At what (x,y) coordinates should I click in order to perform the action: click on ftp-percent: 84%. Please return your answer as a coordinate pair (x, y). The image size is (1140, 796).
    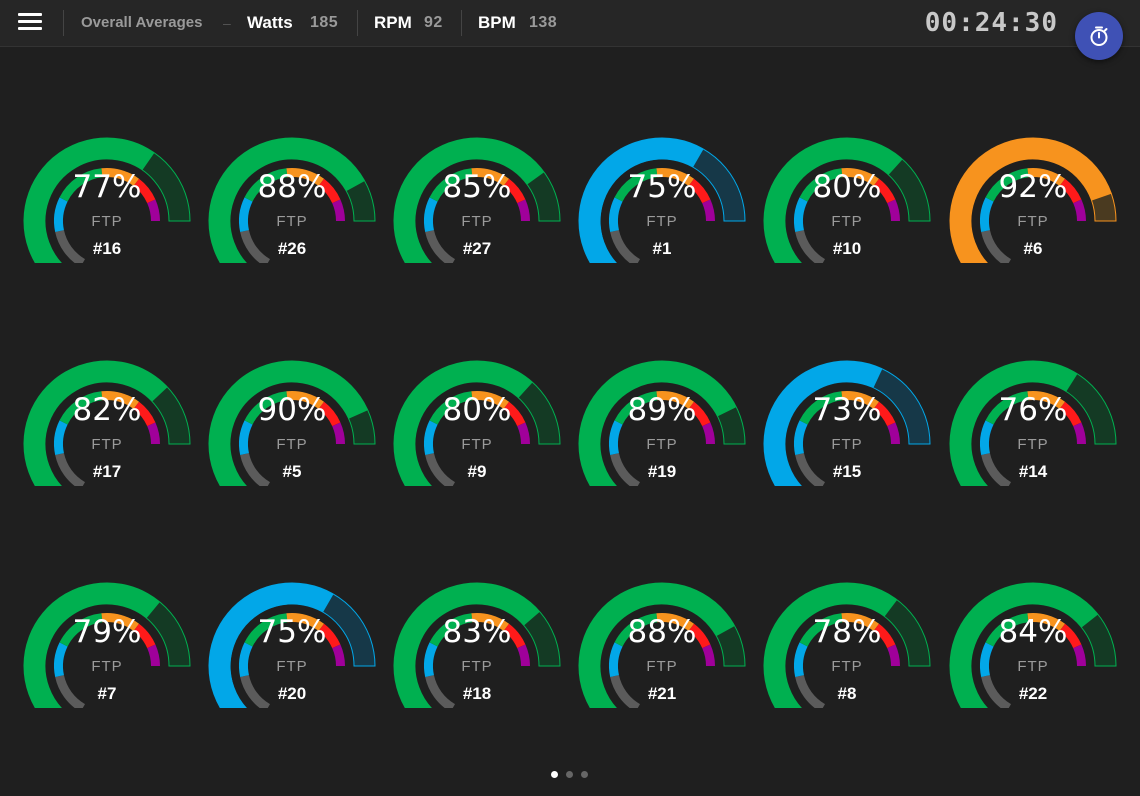
    Looking at the image, I should click on (1033, 632).